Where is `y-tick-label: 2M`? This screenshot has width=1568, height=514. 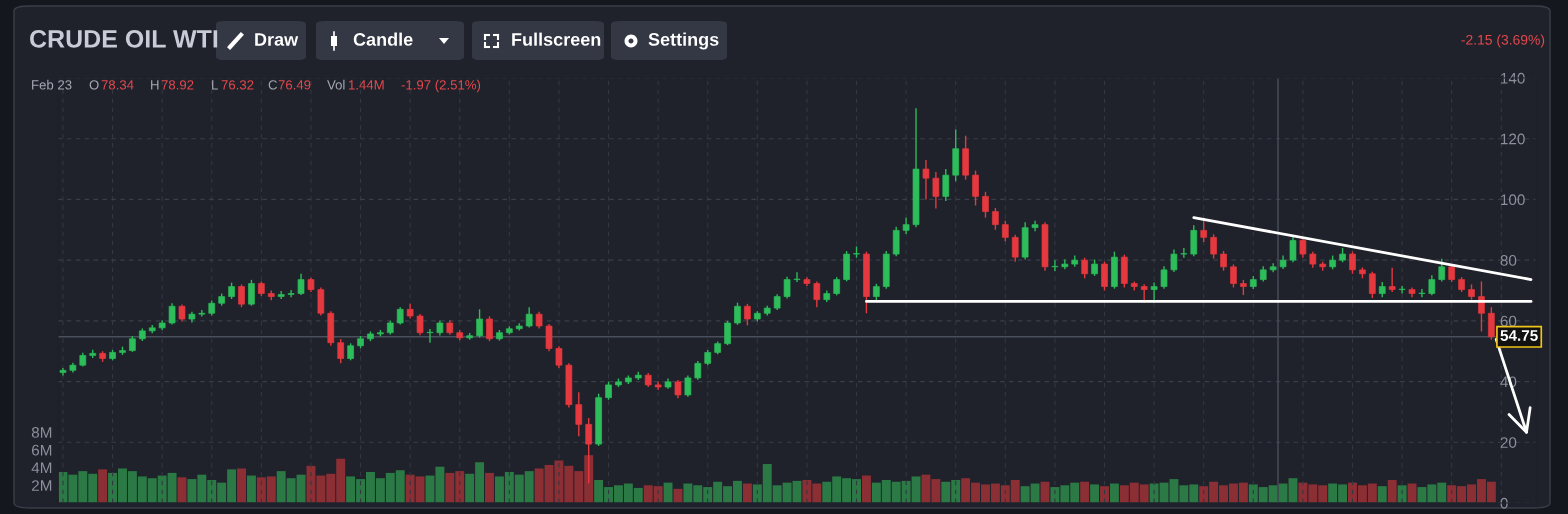 y-tick-label: 2M is located at coordinates (41, 485).